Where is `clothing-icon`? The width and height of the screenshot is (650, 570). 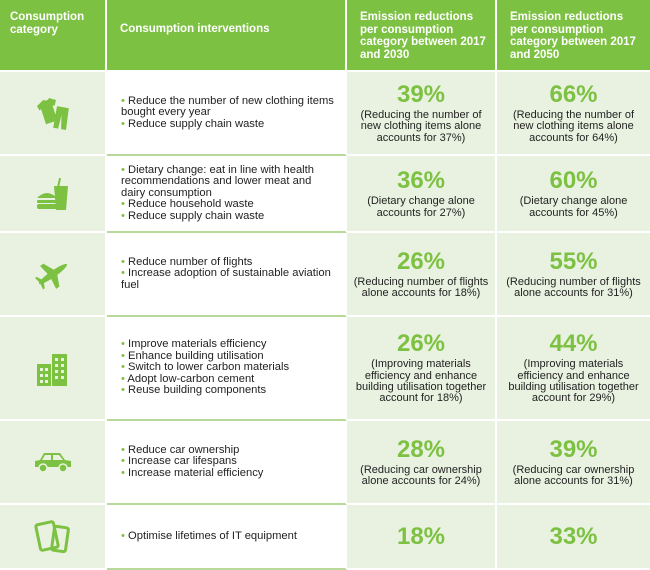
clothing-icon is located at coordinates (52, 114).